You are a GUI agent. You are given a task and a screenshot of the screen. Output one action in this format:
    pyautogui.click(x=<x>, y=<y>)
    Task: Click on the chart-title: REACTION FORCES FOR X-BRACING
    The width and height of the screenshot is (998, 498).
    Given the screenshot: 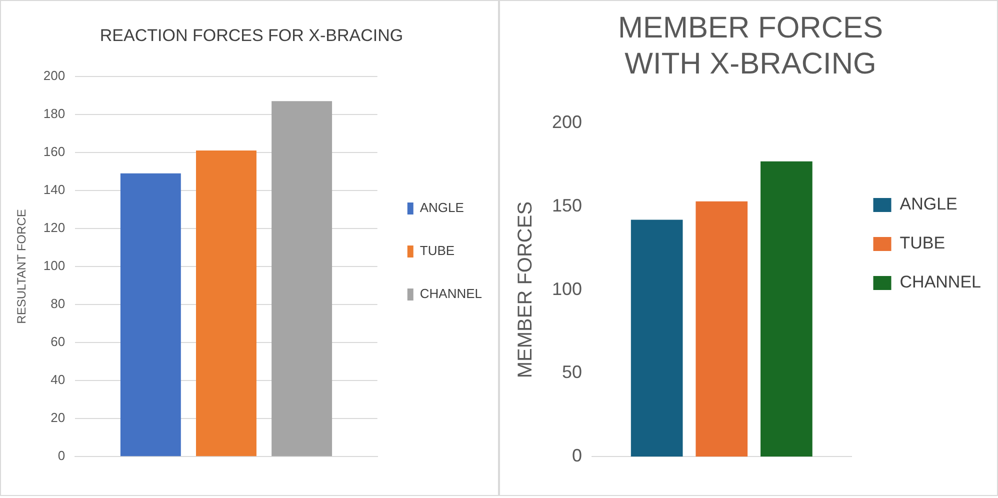 What is the action you would take?
    pyautogui.click(x=252, y=35)
    